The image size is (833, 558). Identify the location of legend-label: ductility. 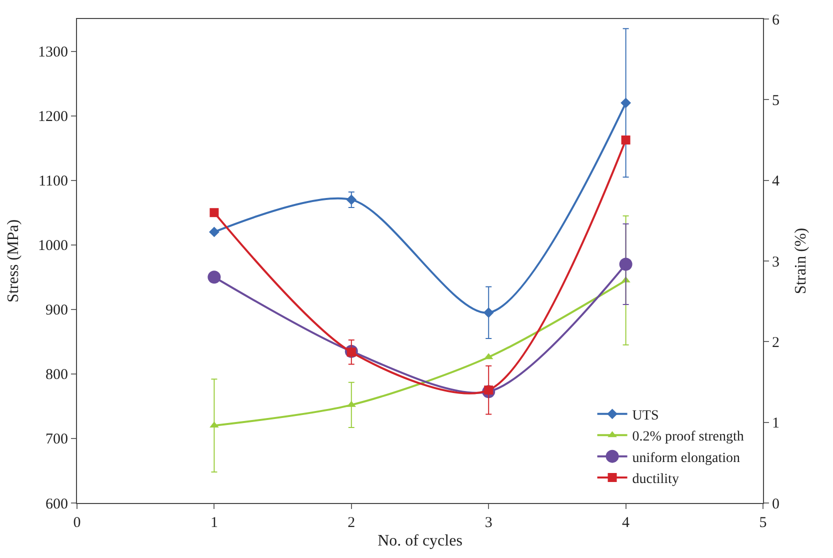
(655, 479).